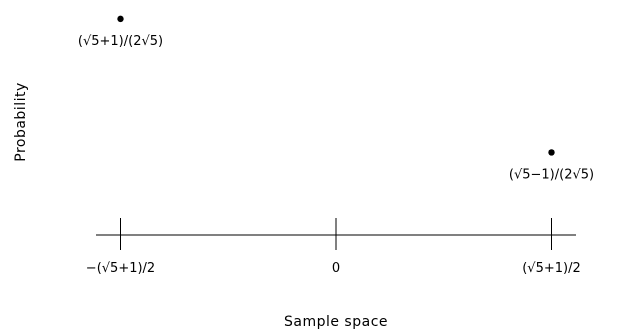 Image resolution: width=624 pixels, height=335 pixels. Describe the element at coordinates (333, 247) in the screenshot. I see `x-axis-ticks: −(√5+1)/2 0 (√5+1)/2` at that location.